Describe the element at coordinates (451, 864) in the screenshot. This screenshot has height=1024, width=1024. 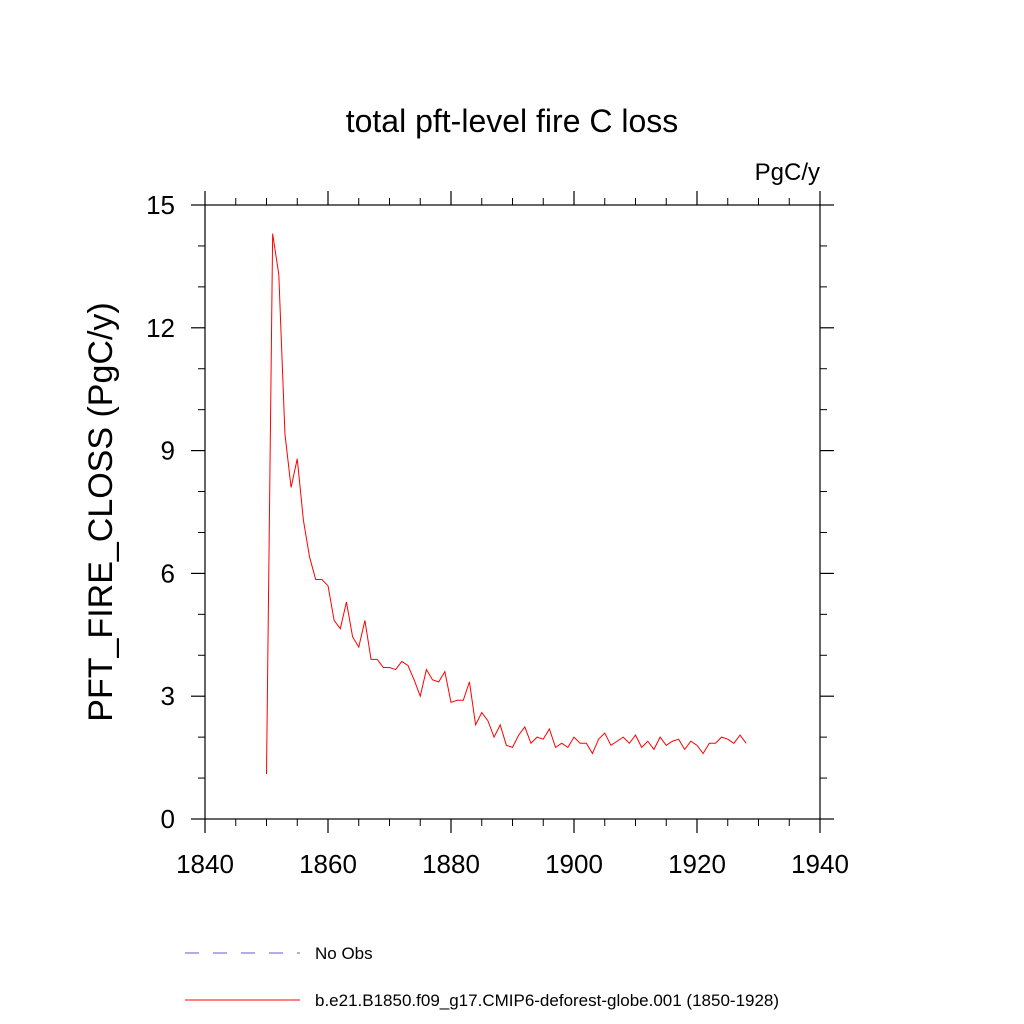
I see `x-tick-label: 1880` at that location.